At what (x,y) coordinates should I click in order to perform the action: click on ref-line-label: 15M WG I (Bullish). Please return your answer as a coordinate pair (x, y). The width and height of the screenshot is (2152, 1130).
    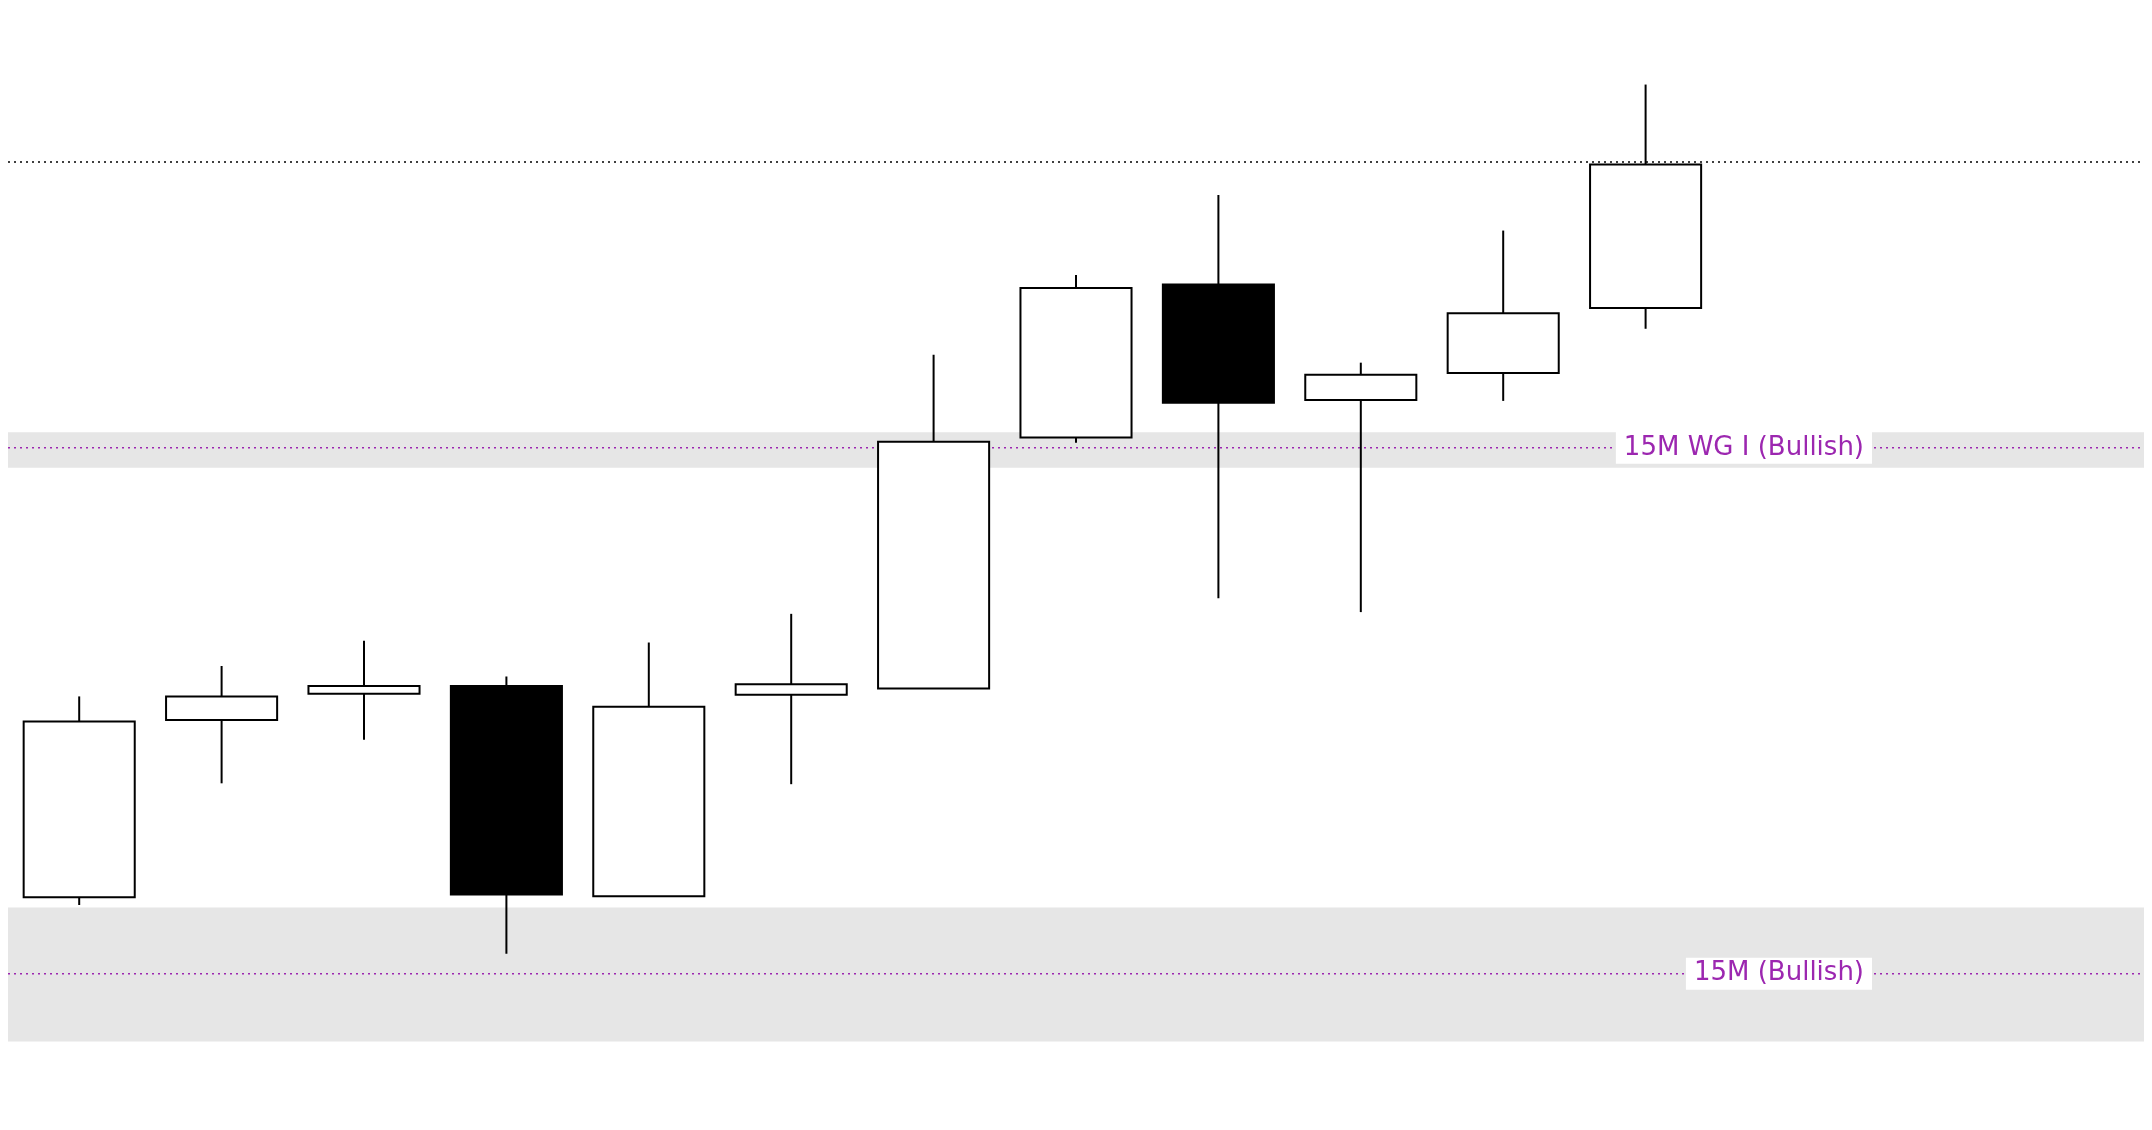
    Looking at the image, I should click on (1744, 445).